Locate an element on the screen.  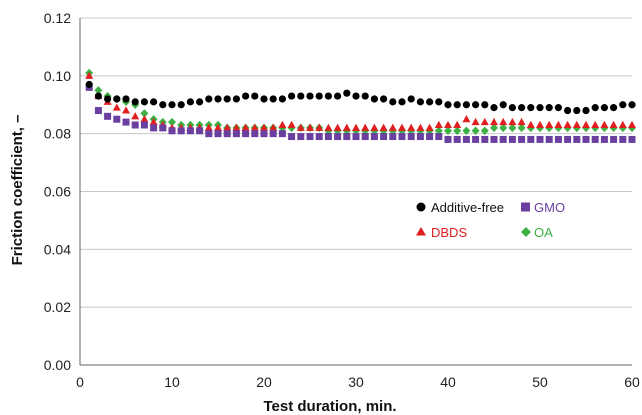
legend-marker-dbds is located at coordinates (421, 231).